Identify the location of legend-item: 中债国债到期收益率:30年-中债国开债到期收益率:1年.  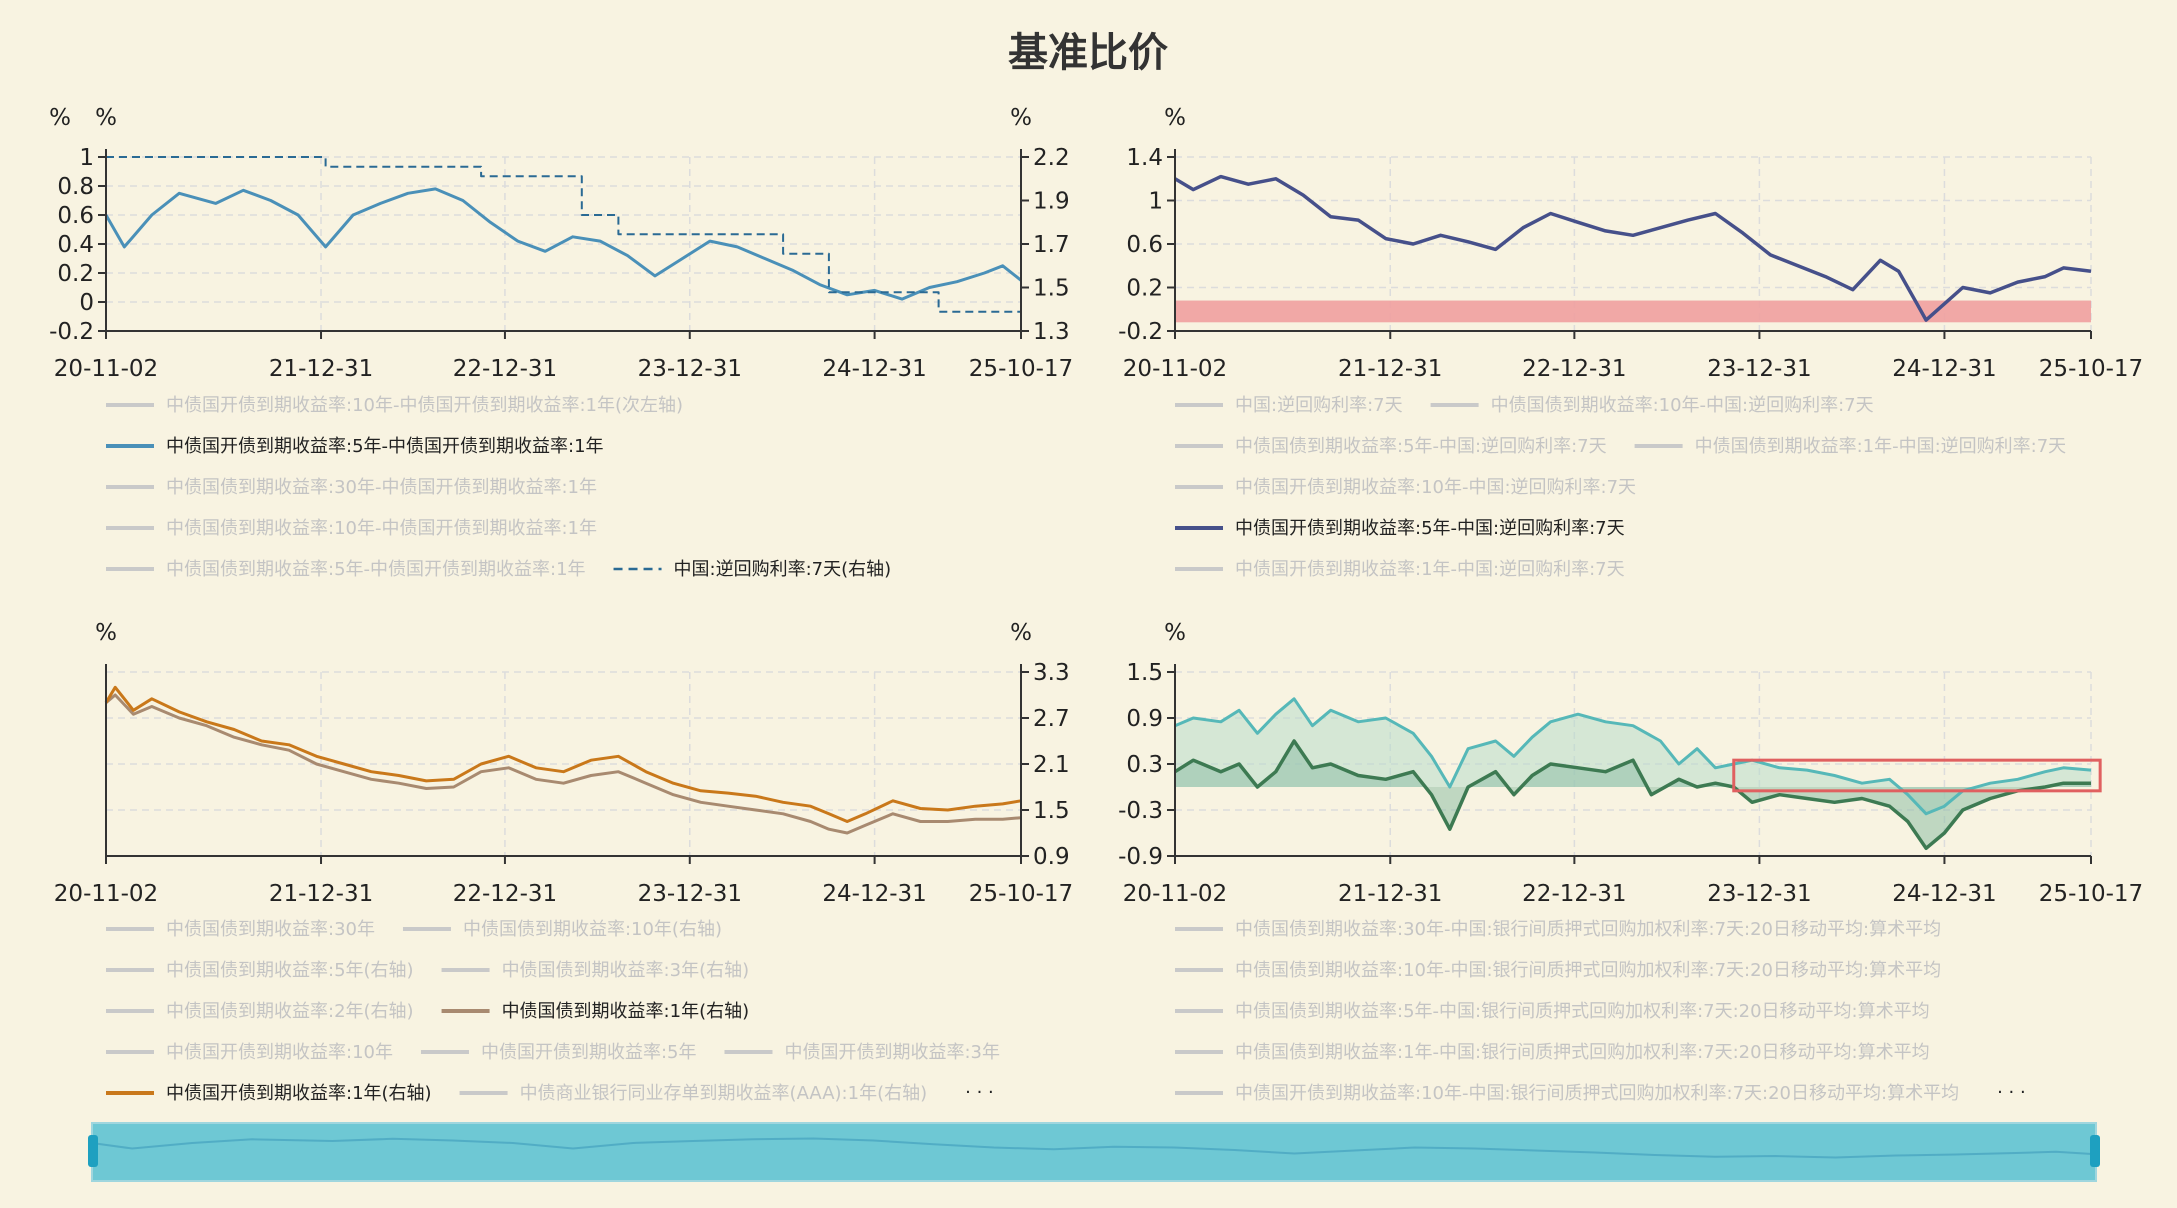
(351, 487).